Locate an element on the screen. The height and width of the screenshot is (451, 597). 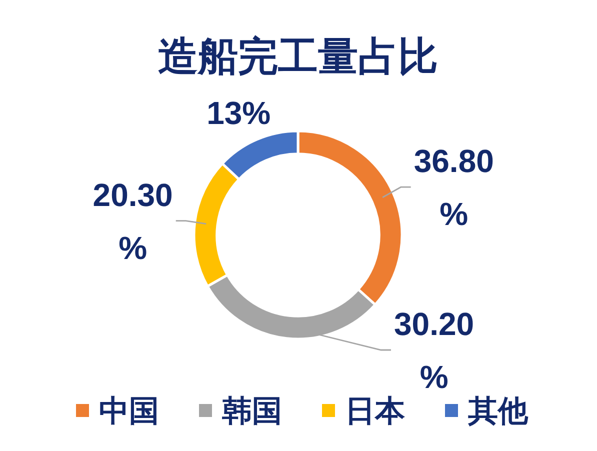
legend-label: 其他 is located at coordinates (498, 411).